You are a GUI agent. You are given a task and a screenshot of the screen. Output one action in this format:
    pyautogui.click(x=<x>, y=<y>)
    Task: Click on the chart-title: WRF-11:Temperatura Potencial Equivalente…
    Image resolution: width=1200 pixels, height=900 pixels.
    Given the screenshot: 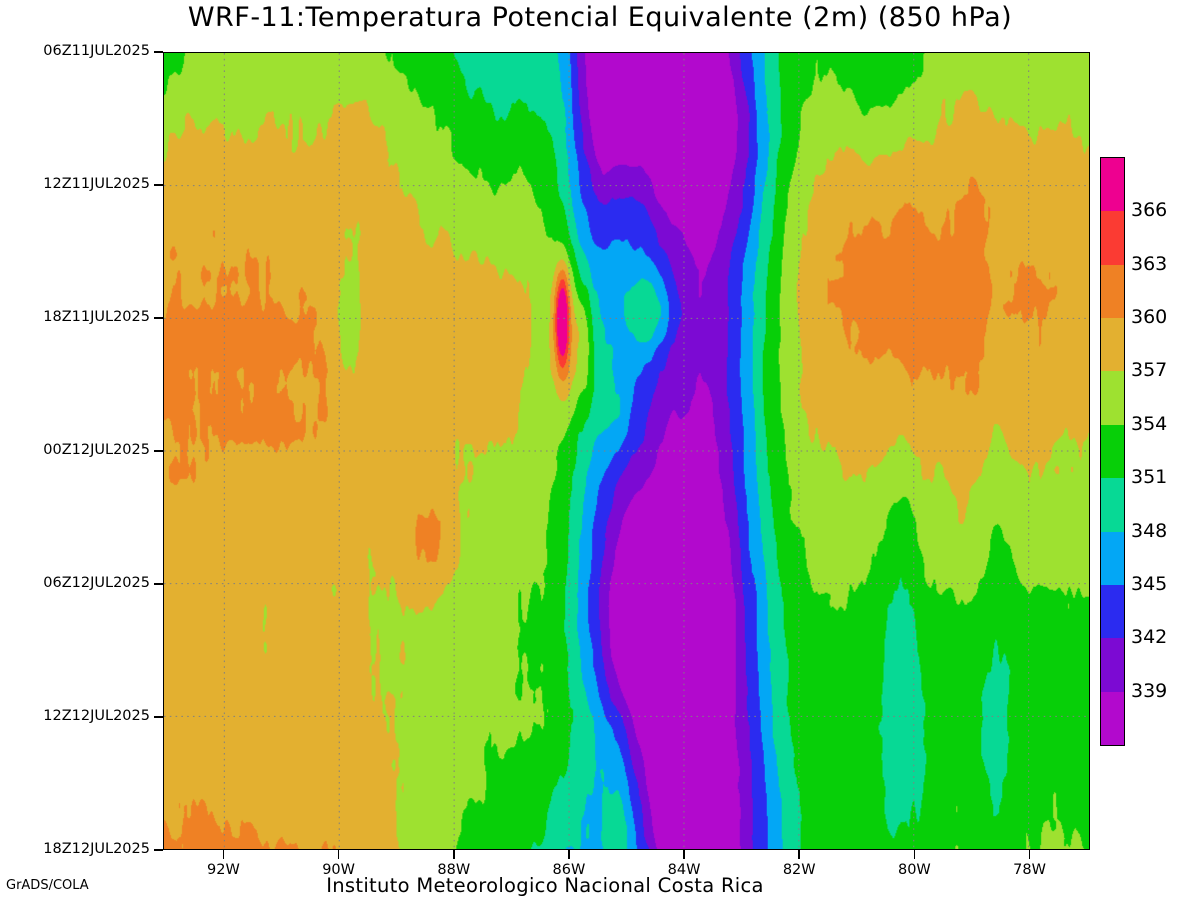 What is the action you would take?
    pyautogui.click(x=600, y=17)
    